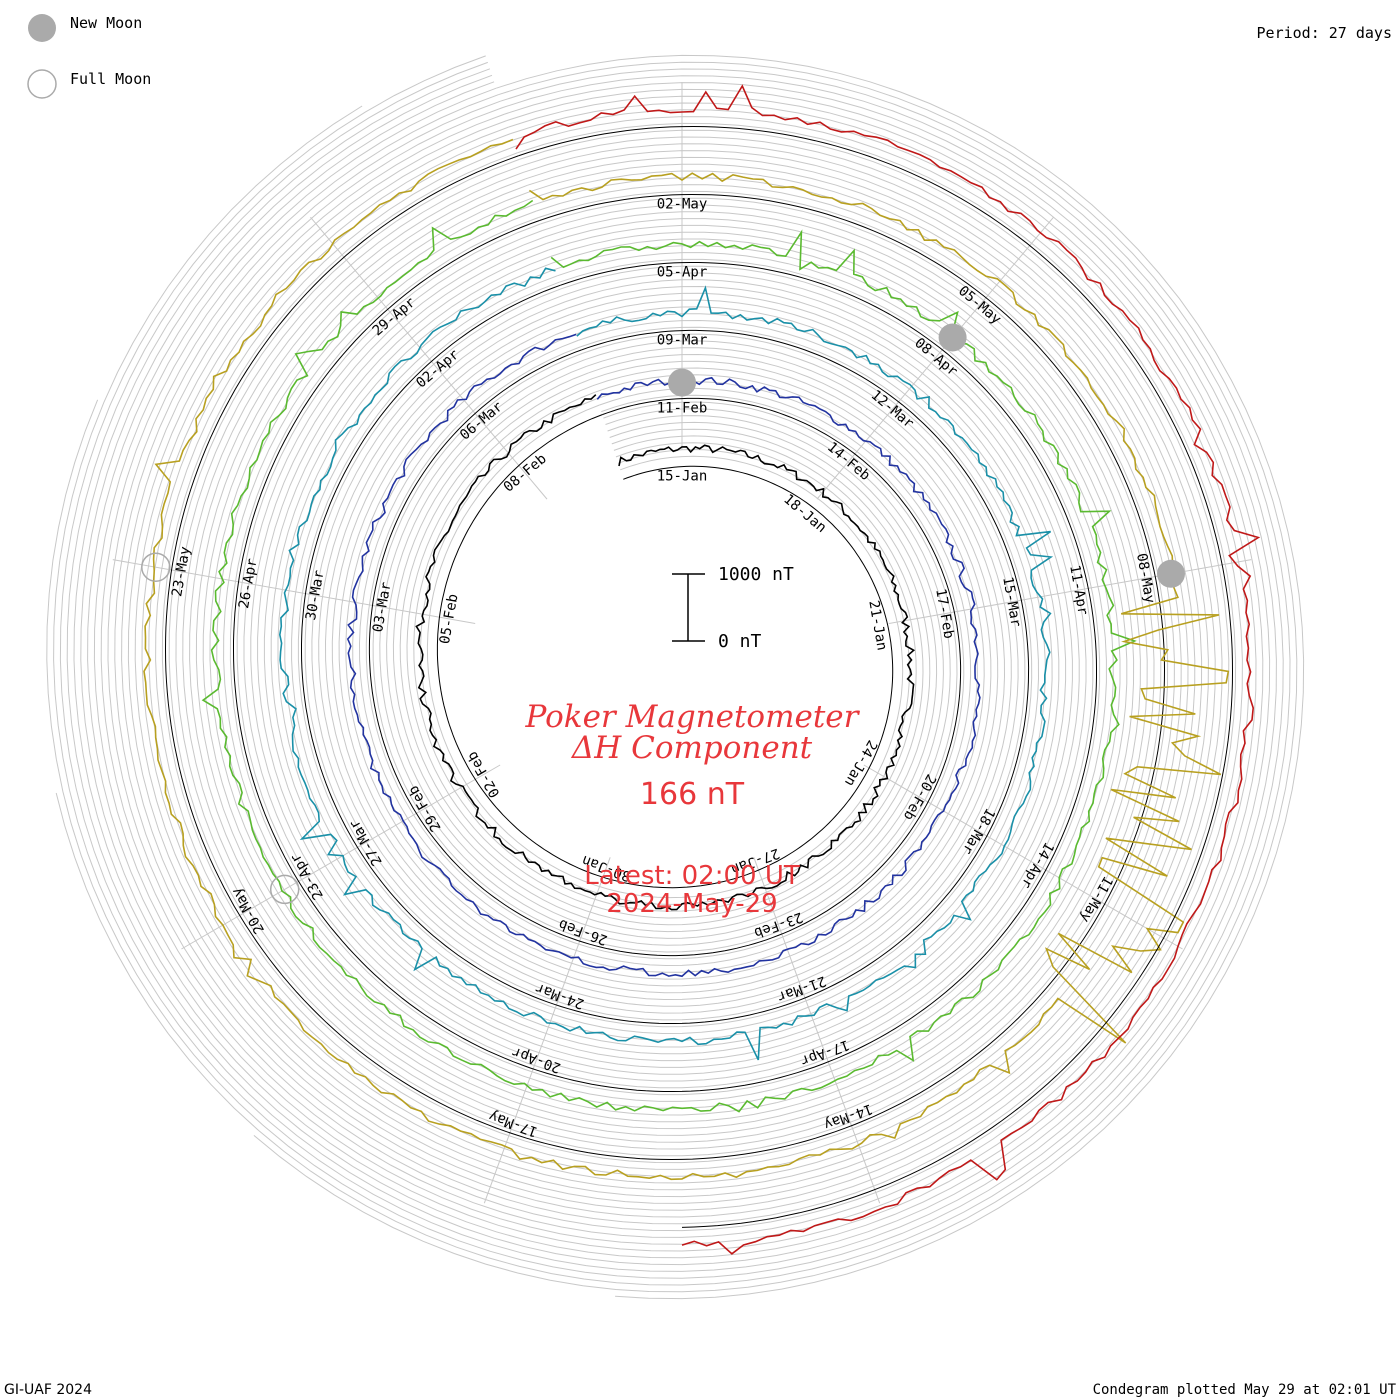  Describe the element at coordinates (979, 305) in the screenshot. I see `date-label: 05-May` at that location.